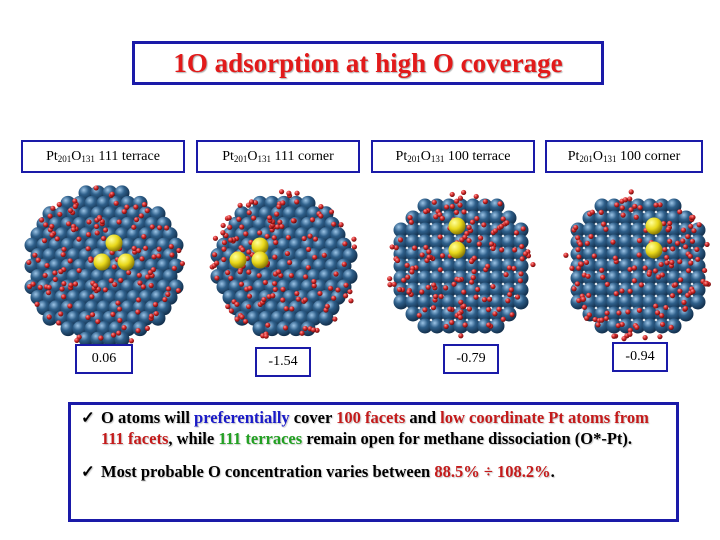 This screenshot has width=720, height=540. Describe the element at coordinates (104, 359) in the screenshot. I see `energy-value-111-terrace: 0.06` at that location.